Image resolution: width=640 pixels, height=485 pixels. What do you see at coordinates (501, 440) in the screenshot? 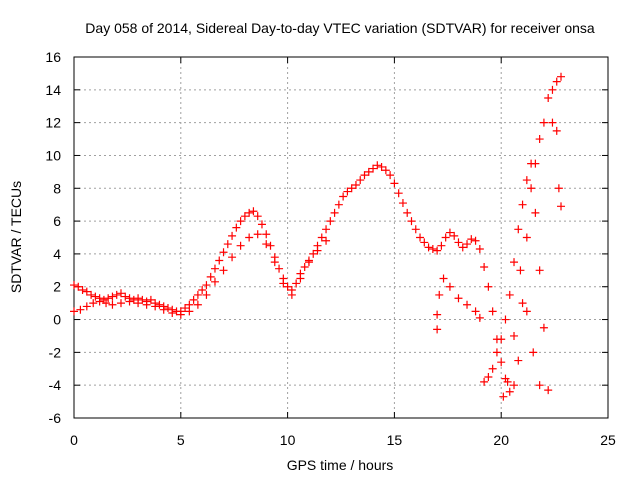
I see `x-tick-label: 20` at bounding box center [501, 440].